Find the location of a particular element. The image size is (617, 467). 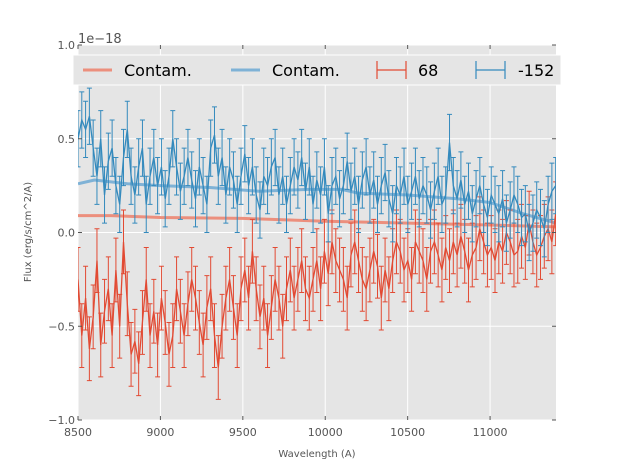

y-axis-label: Flux (erg/s/cm^2/A) is located at coordinates (28, 232).